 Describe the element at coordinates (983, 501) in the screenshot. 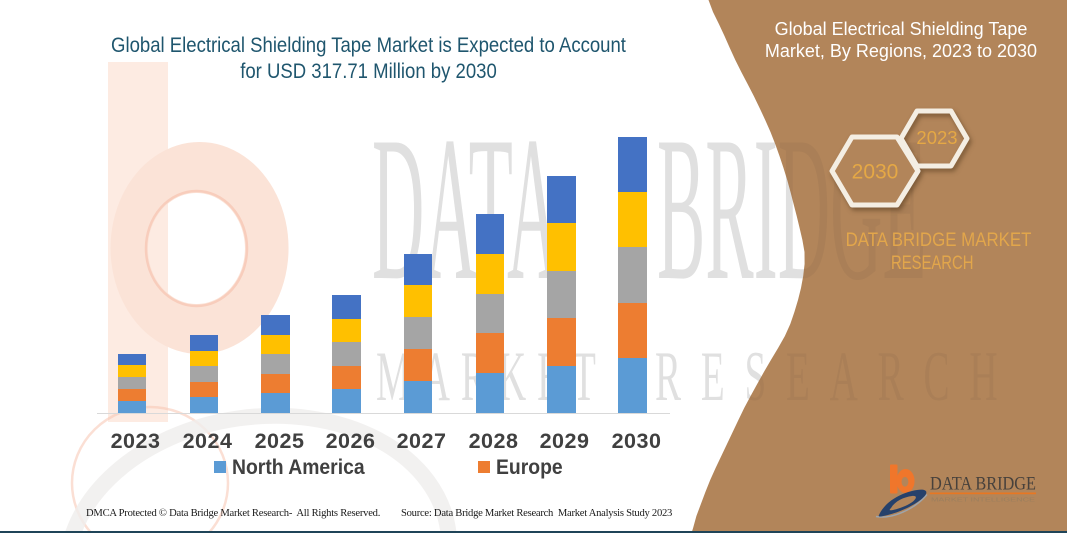

I see `svg-text: MARKET INTELLIGENCE` at that location.